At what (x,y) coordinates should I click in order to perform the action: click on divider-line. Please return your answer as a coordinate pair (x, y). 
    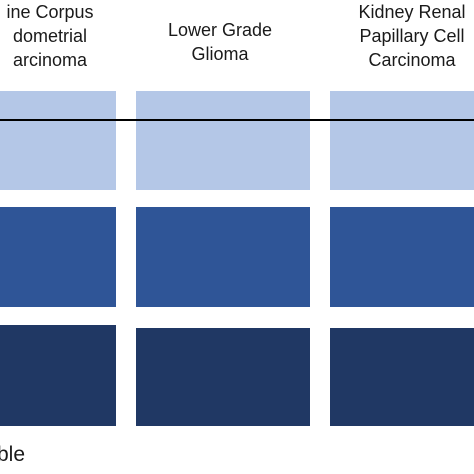
    Looking at the image, I should click on (237, 120).